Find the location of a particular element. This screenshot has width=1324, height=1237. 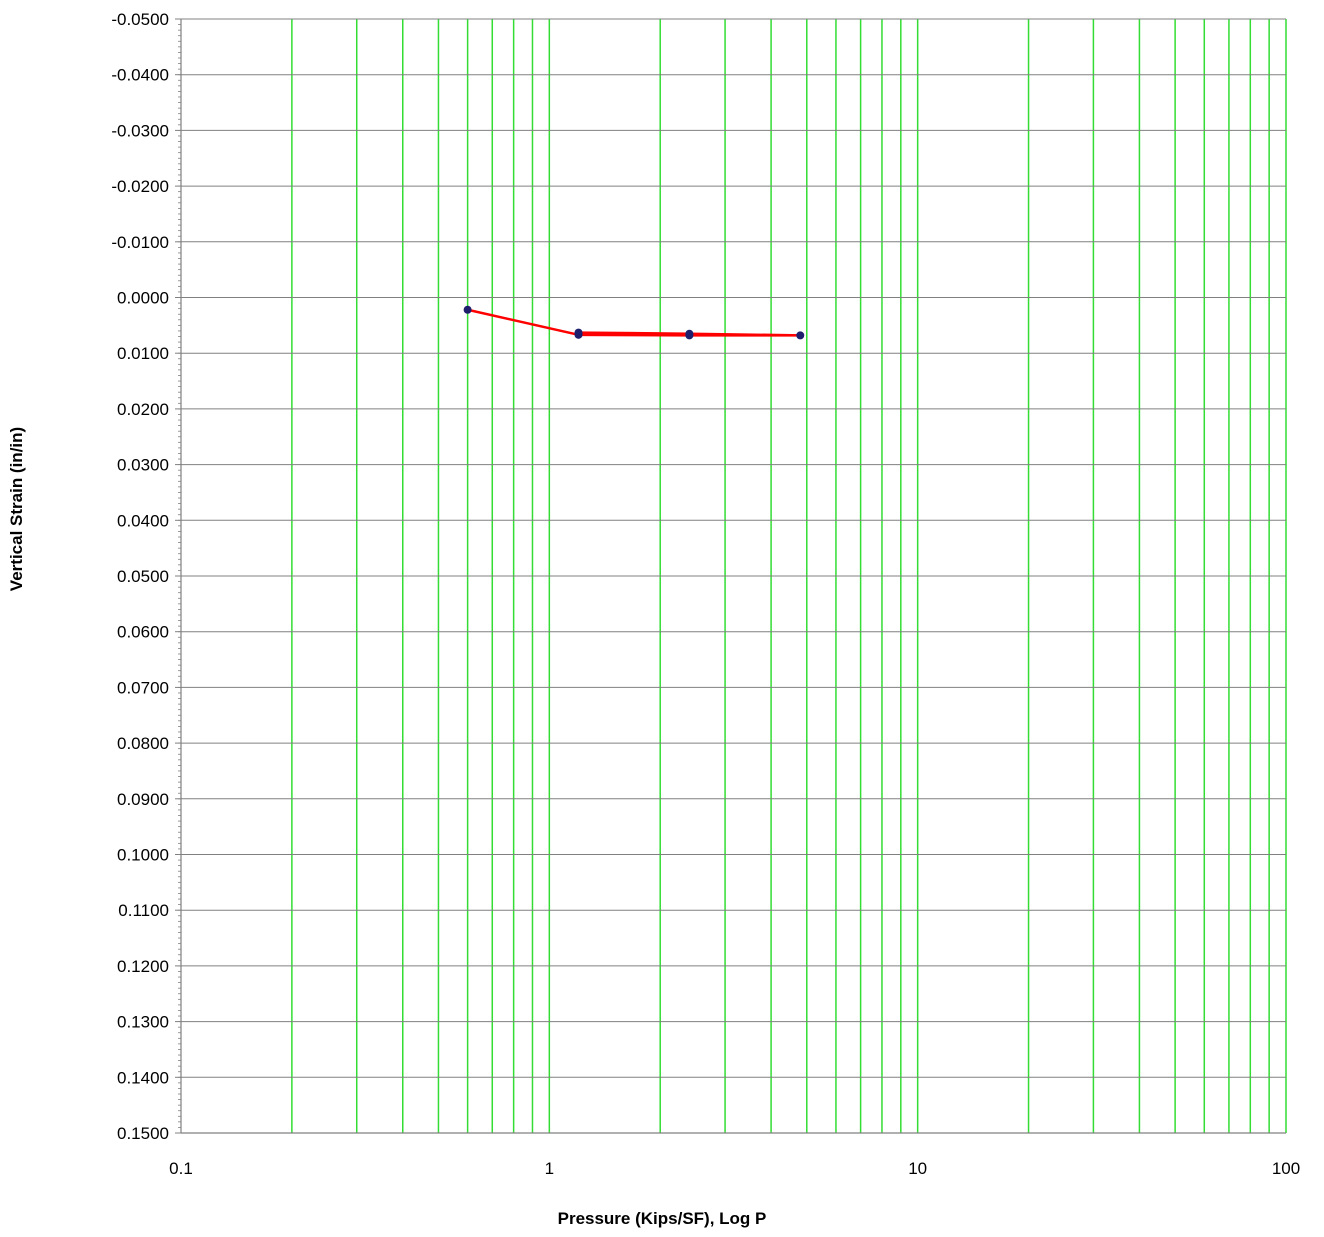

y-tick-label: 0.0000 is located at coordinates (143, 298).